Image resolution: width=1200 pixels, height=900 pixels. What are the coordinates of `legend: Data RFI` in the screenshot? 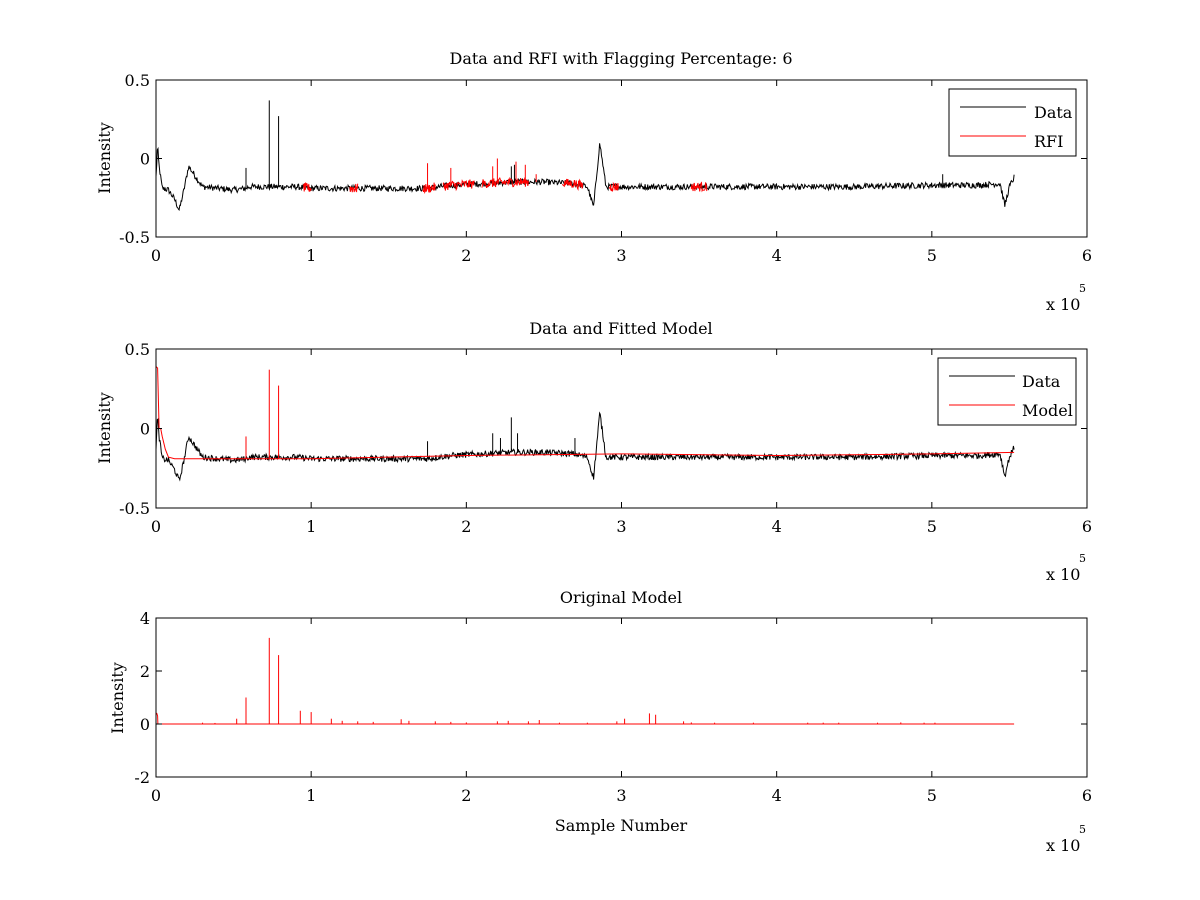 It's located at (1012, 122).